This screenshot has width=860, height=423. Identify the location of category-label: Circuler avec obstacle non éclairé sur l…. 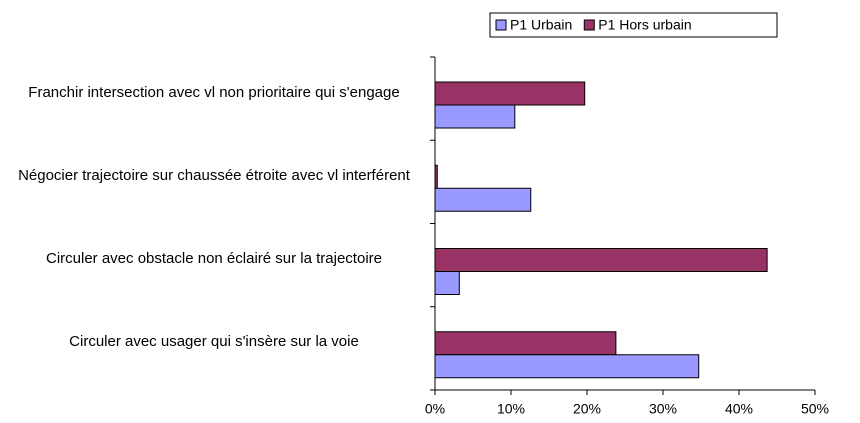
(214, 259).